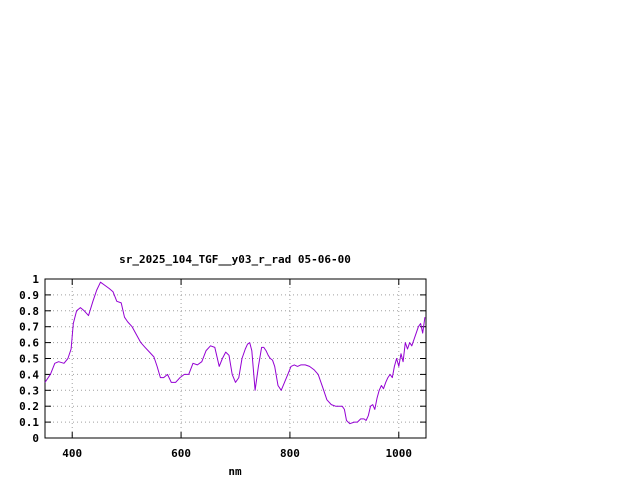 The height and width of the screenshot is (480, 640). What do you see at coordinates (35, 279) in the screenshot?
I see `y-tick-label: 1` at bounding box center [35, 279].